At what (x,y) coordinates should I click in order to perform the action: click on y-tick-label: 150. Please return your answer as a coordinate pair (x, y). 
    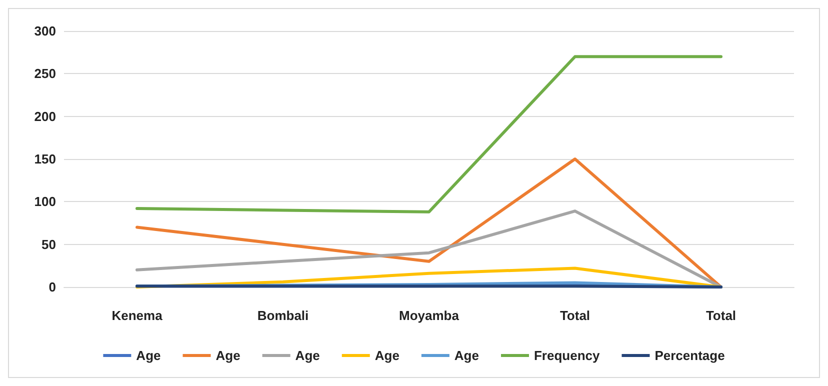
    Looking at the image, I should click on (45, 159).